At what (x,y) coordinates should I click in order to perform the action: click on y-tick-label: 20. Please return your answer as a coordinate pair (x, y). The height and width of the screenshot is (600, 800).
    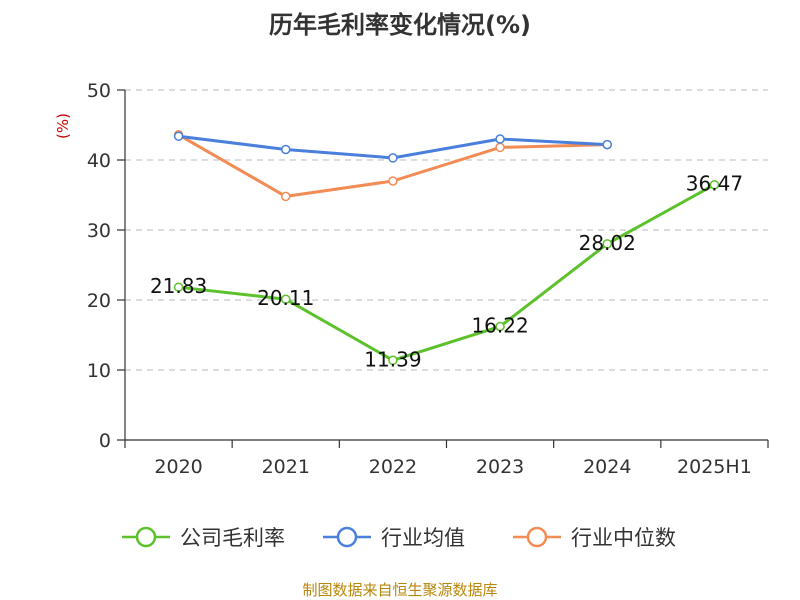
    Looking at the image, I should click on (99, 301).